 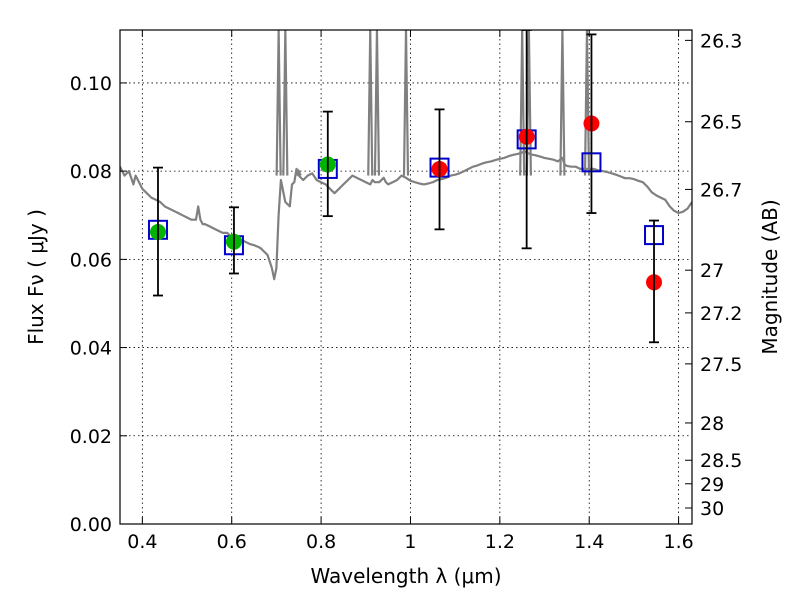 I want to click on x-axis-label: Wavelength λ (μm), so click(x=405, y=576).